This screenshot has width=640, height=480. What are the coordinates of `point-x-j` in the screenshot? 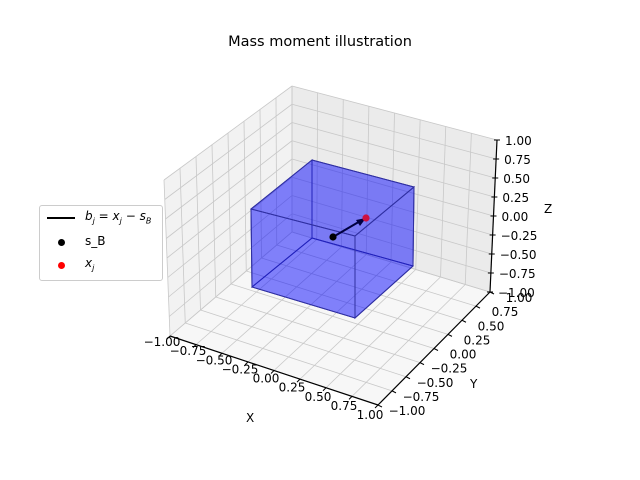 It's located at (366, 218).